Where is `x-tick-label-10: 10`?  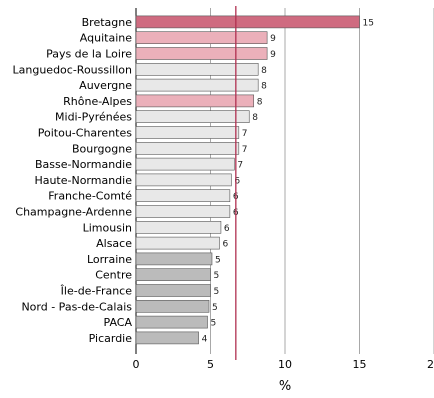
x-tick-label-10: 10 is located at coordinates (285, 364).